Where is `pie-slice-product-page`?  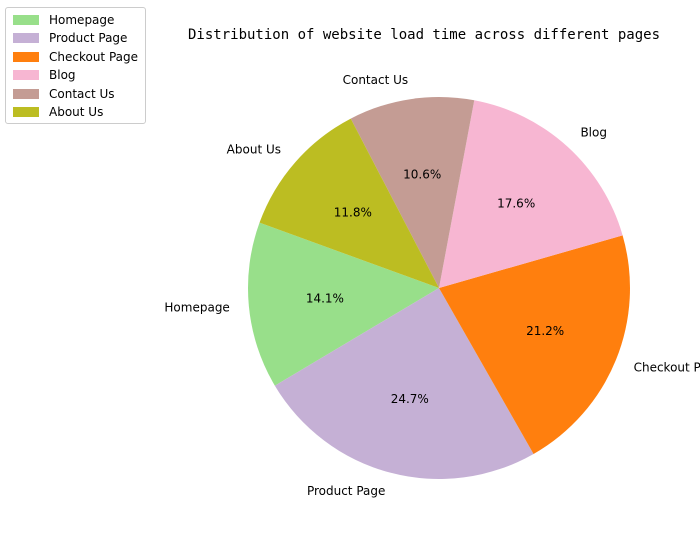
pie-slice-product-page is located at coordinates (404, 383).